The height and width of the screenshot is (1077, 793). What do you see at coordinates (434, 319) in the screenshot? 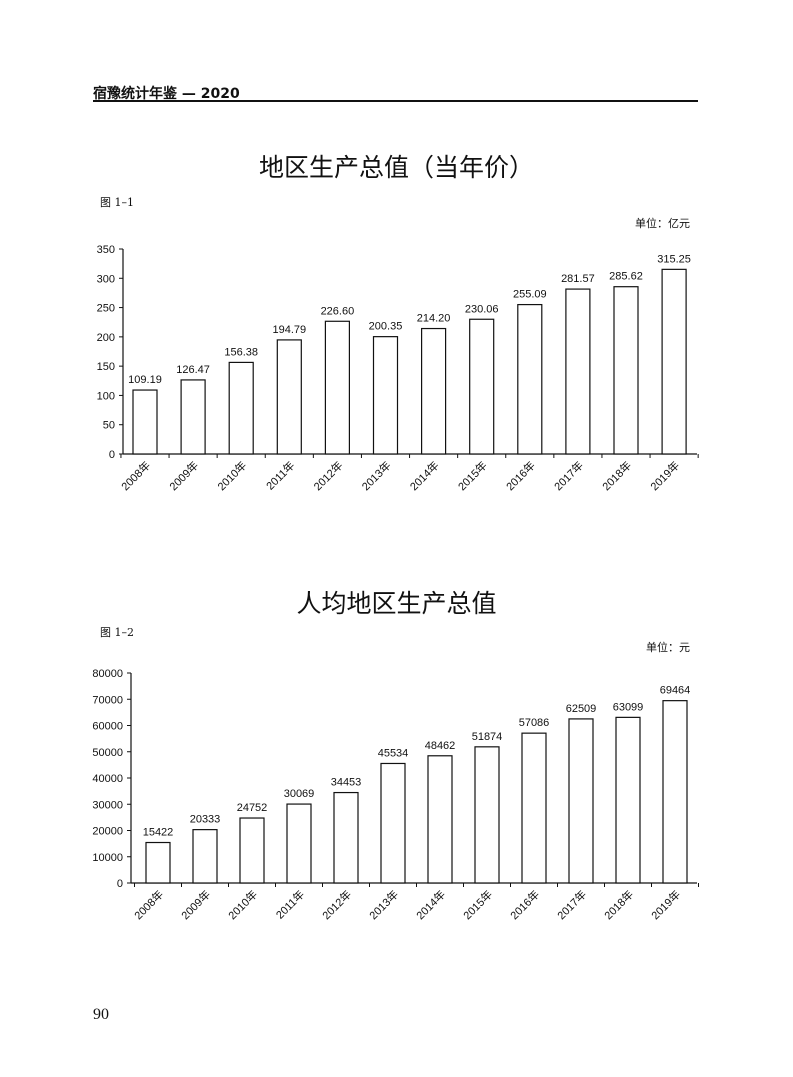
I see `chart1-data-label: 214.20` at bounding box center [434, 319].